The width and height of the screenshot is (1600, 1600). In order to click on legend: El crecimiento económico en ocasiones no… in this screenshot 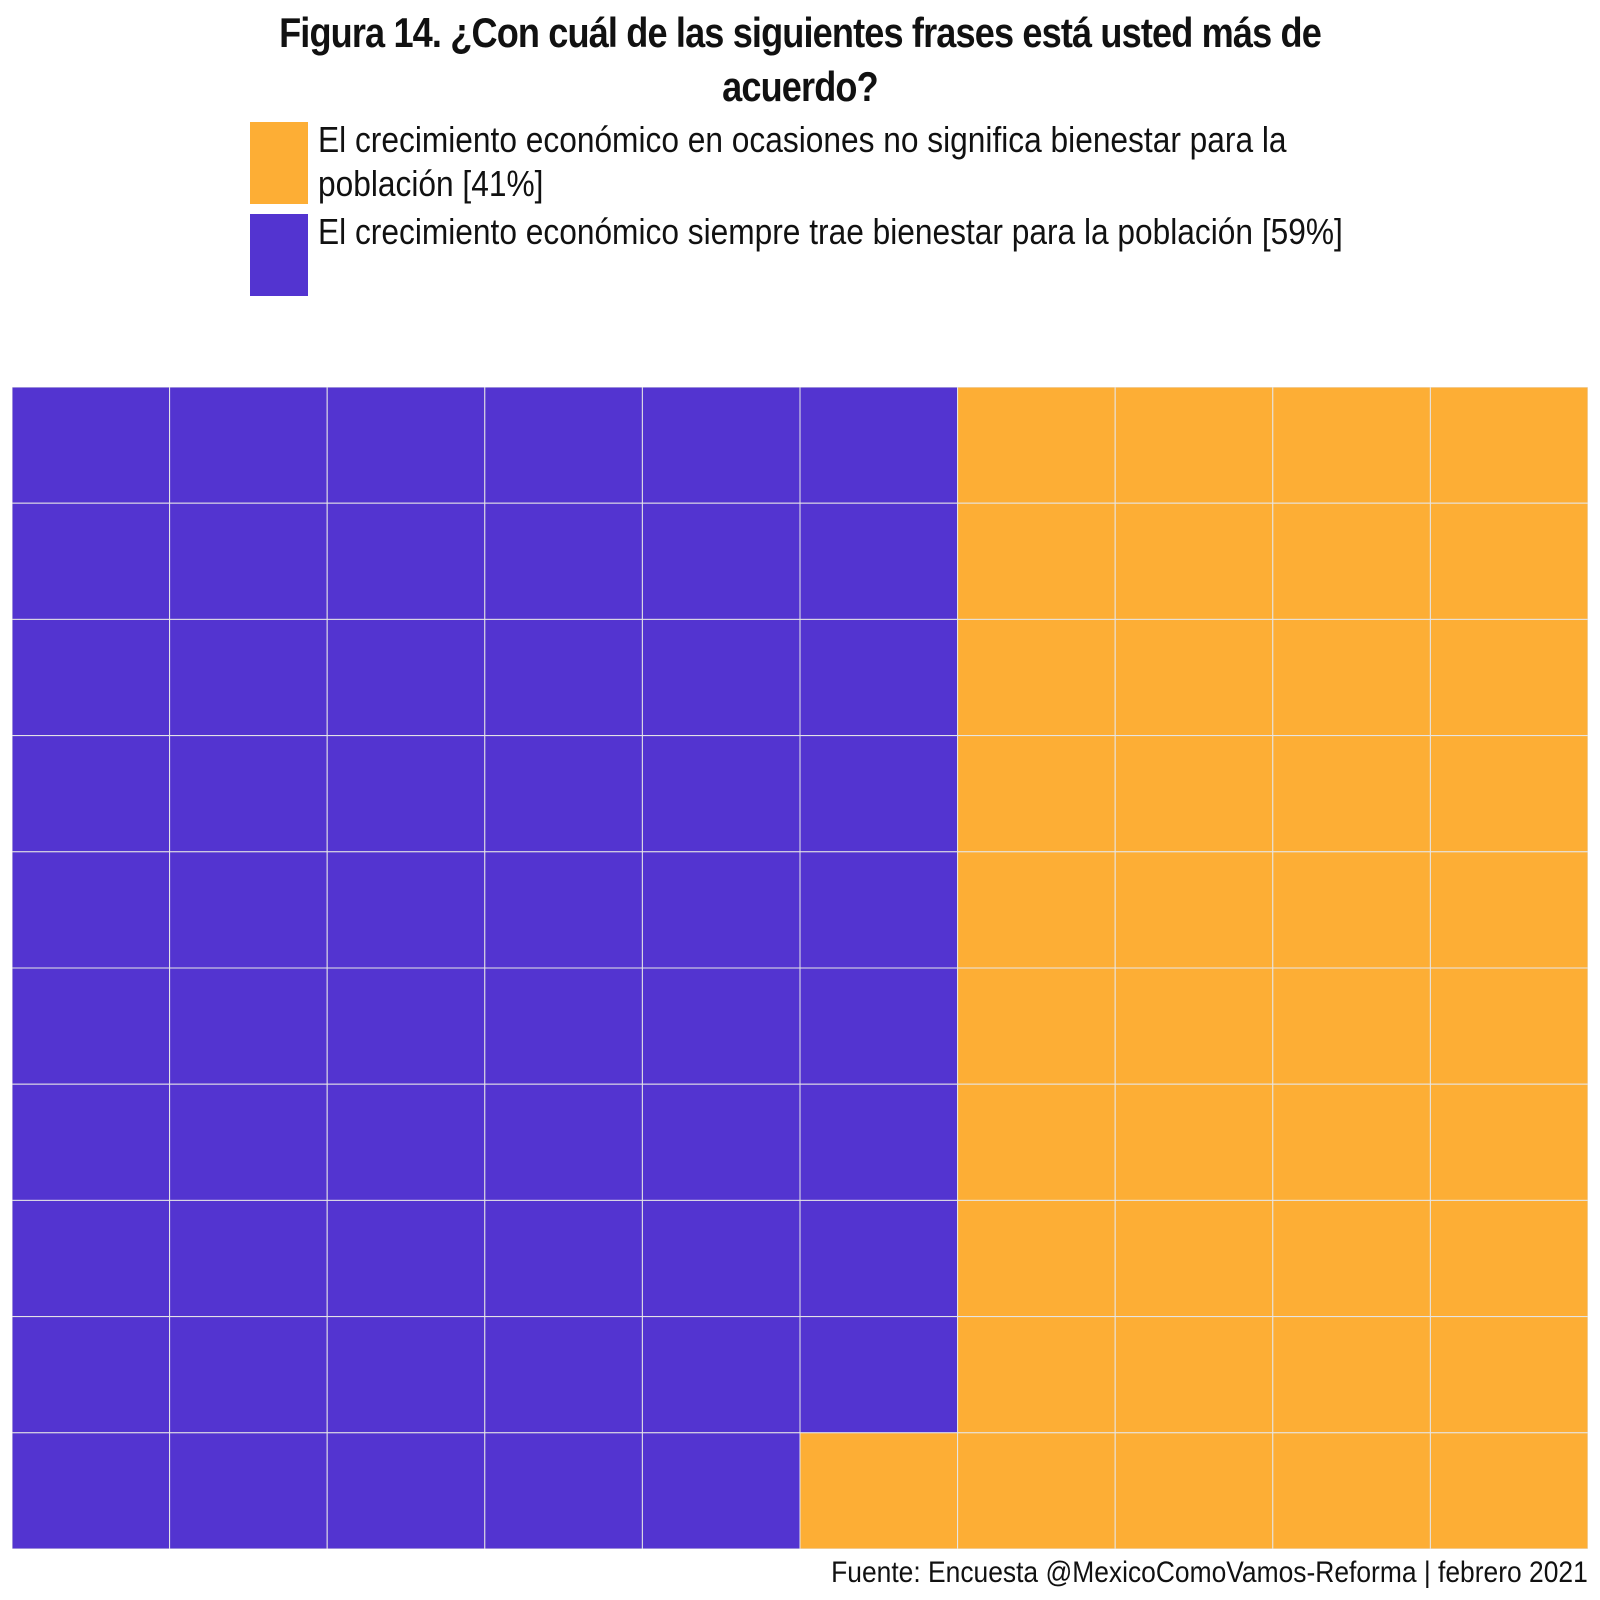, I will do `click(825, 210)`.